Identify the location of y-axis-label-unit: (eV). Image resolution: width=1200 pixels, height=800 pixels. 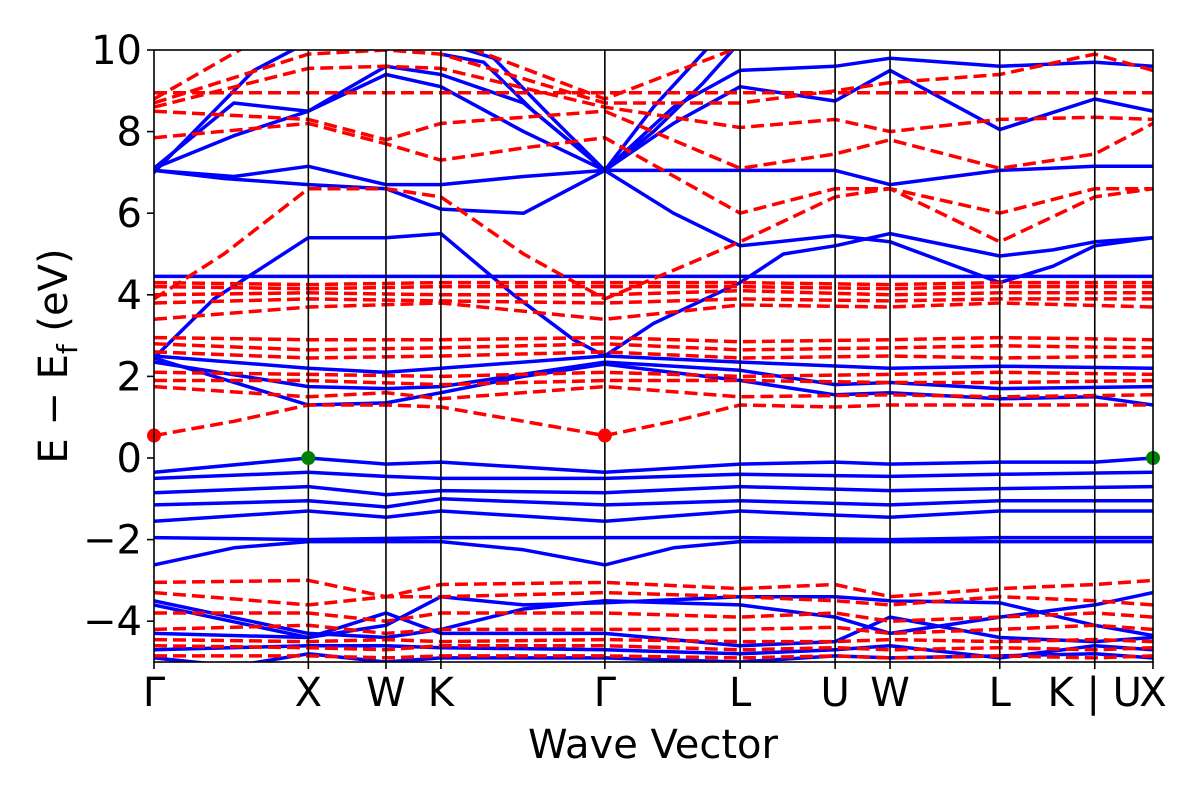
(54, 296).